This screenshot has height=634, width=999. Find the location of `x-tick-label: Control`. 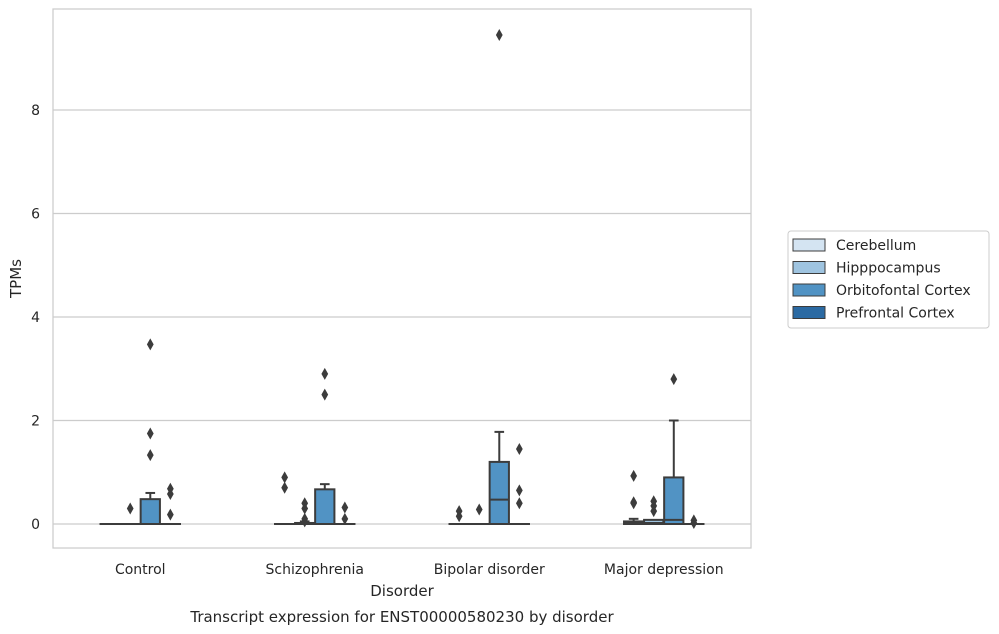

x-tick-label: Control is located at coordinates (140, 570).